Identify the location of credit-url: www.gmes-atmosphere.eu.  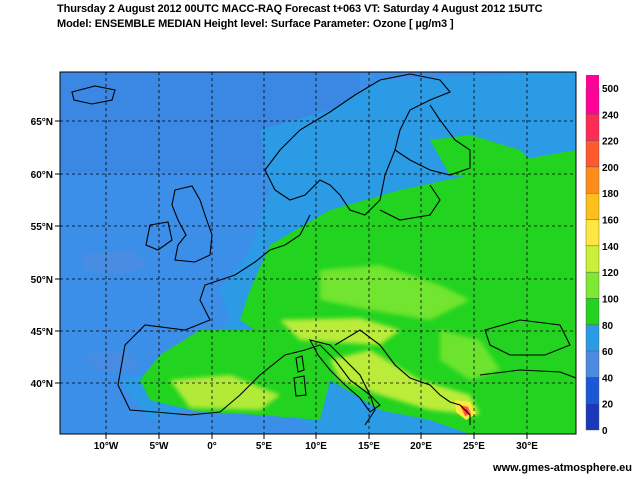
(562, 468).